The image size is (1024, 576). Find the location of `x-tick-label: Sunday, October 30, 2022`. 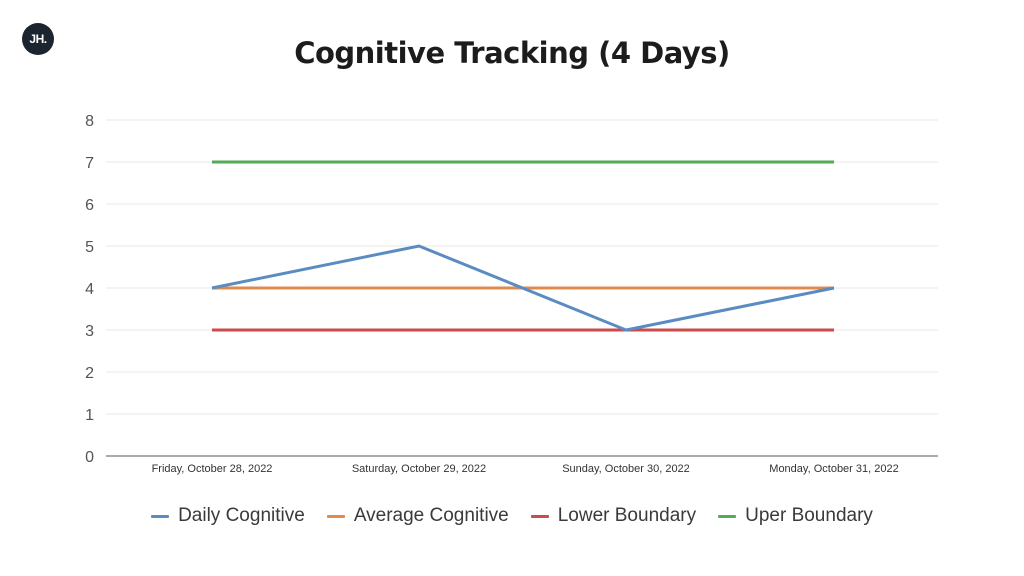

x-tick-label: Sunday, October 30, 2022 is located at coordinates (626, 469).